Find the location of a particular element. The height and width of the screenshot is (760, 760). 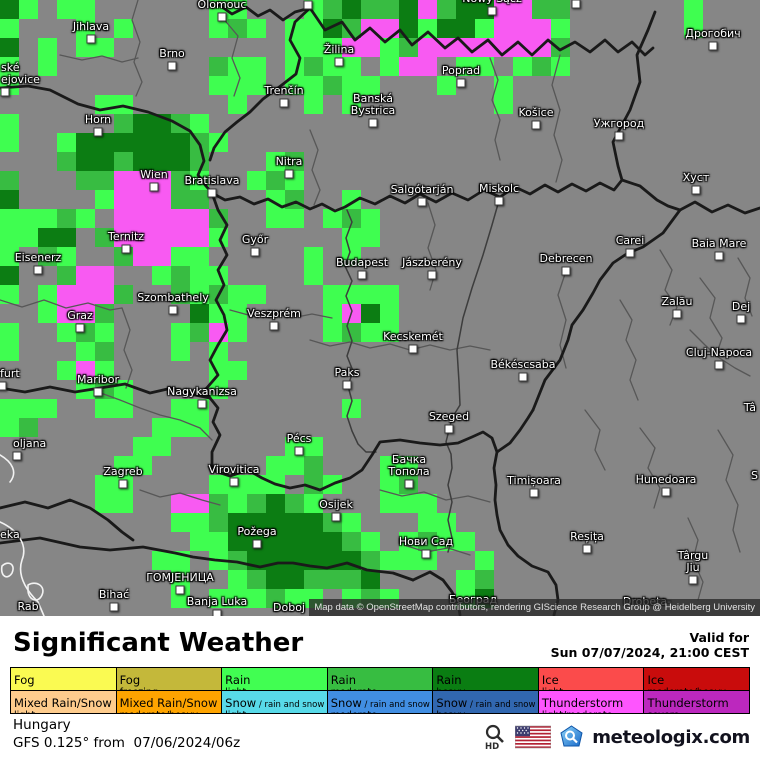

hd-zoom-icon: HD is located at coordinates (495, 737).